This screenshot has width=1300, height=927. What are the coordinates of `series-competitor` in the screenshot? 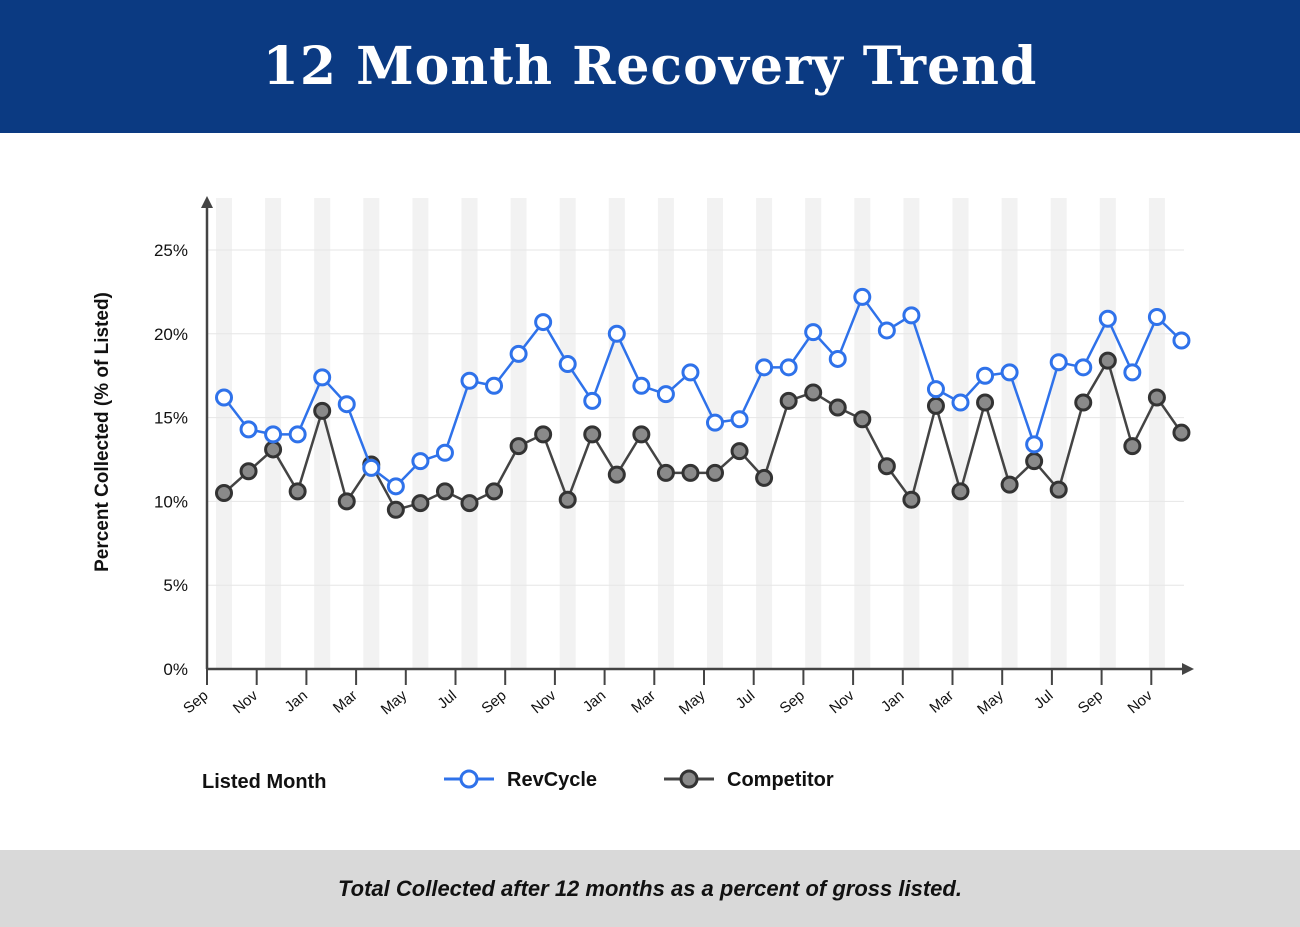 It's located at (703, 435).